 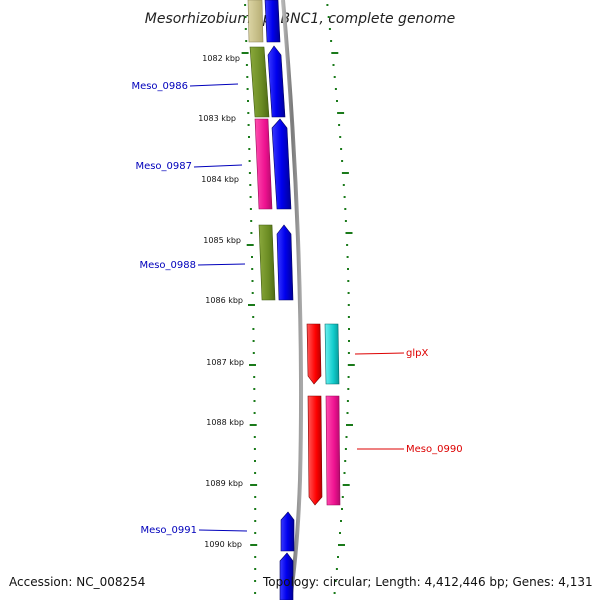 What do you see at coordinates (340, 299) in the screenshot?
I see `right-ruler` at bounding box center [340, 299].